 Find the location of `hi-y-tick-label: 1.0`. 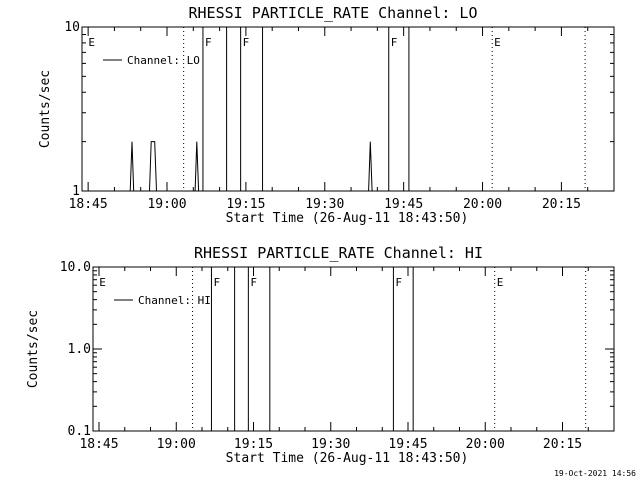

hi-y-tick-label: 1.0 is located at coordinates (79, 349).